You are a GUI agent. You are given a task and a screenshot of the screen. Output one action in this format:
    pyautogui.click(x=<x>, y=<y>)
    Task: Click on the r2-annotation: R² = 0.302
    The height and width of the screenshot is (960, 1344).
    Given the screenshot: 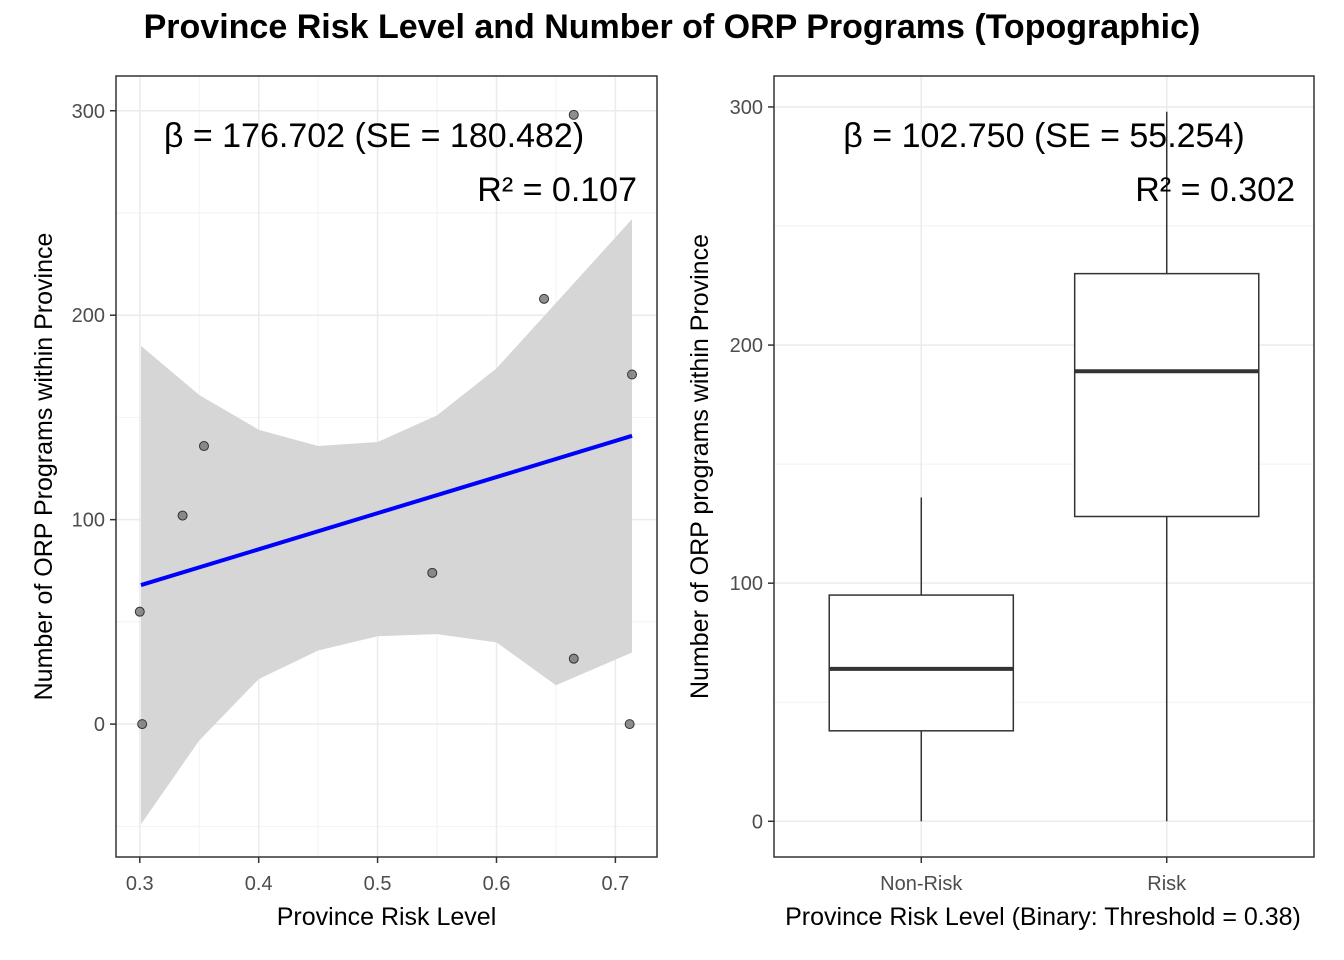 What is the action you would take?
    pyautogui.click(x=1215, y=190)
    